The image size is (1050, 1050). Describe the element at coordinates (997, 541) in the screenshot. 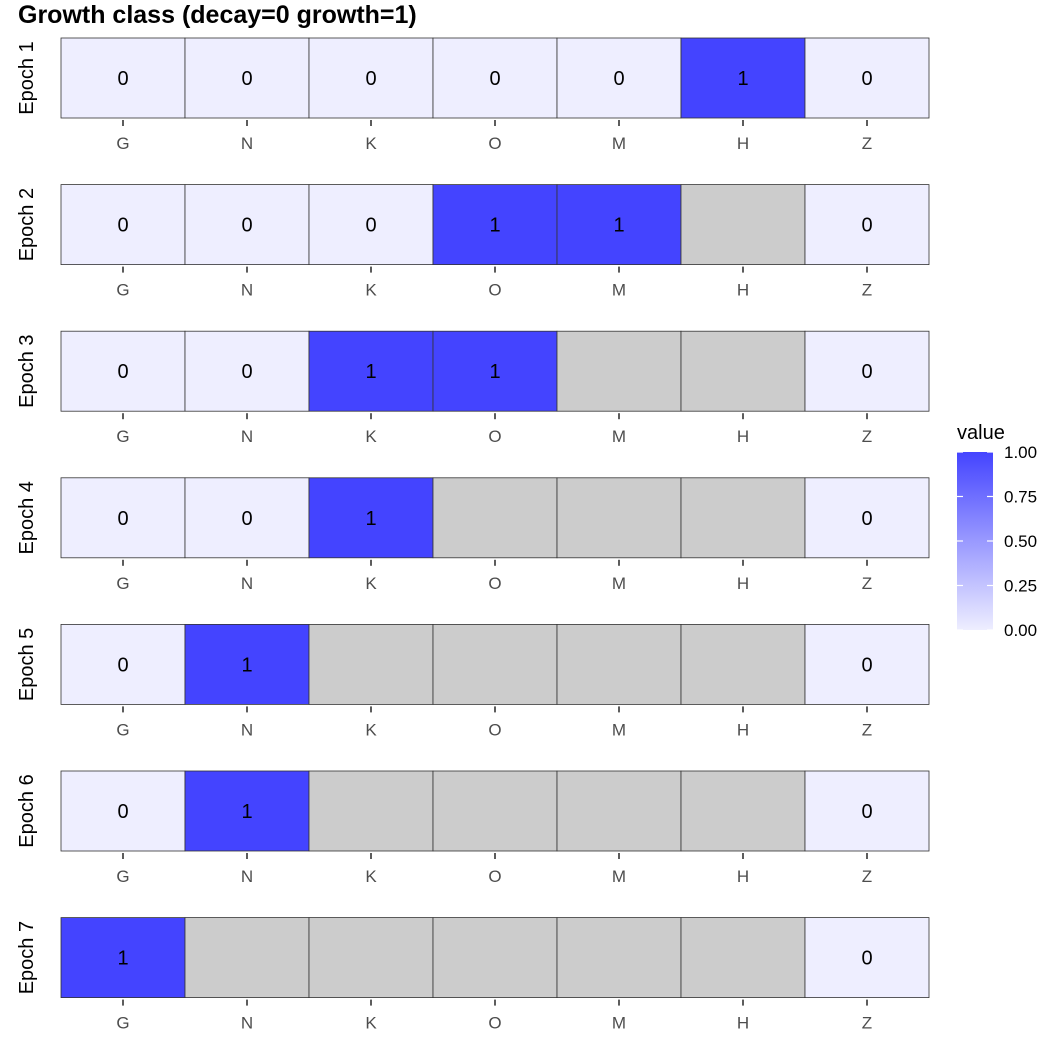

I see `legend-ticks: 1.00 0.75 0.50 0.25 0.00` at that location.